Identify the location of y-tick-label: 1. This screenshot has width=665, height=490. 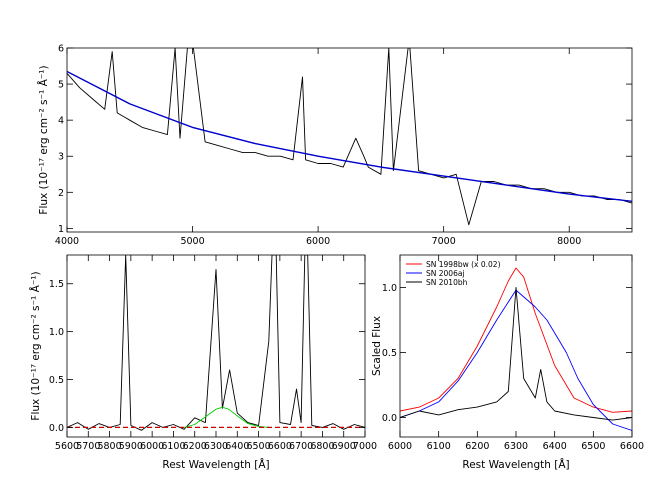
(61, 229).